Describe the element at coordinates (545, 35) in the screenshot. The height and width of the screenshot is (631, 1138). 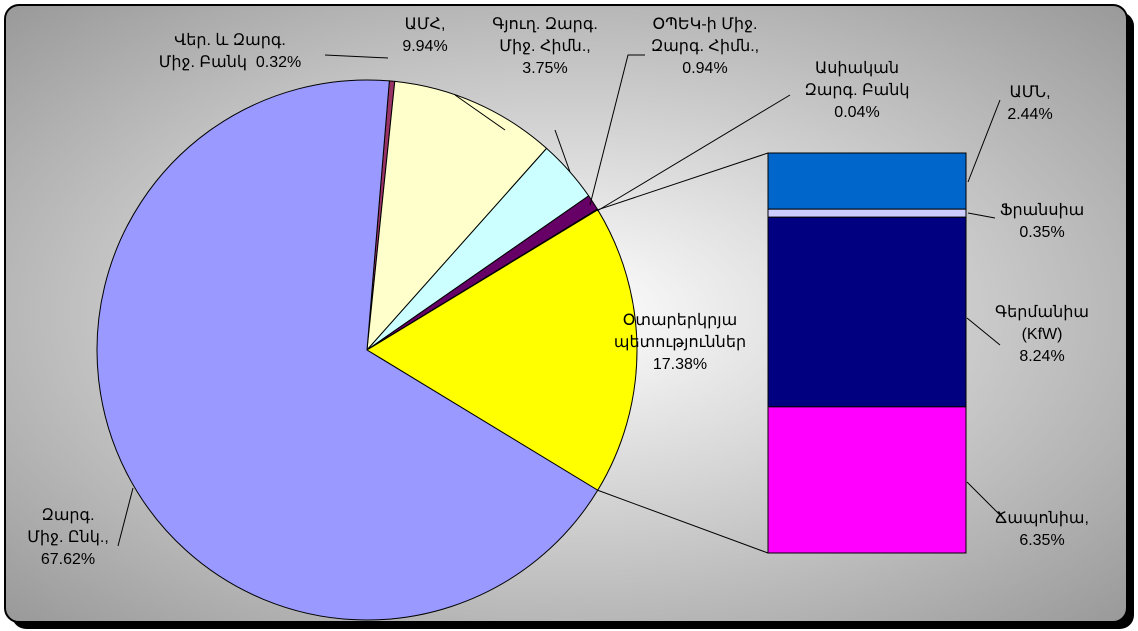
I see `category-label: Գյուղ. Զարգ. Միջ. Հիմն.,` at that location.